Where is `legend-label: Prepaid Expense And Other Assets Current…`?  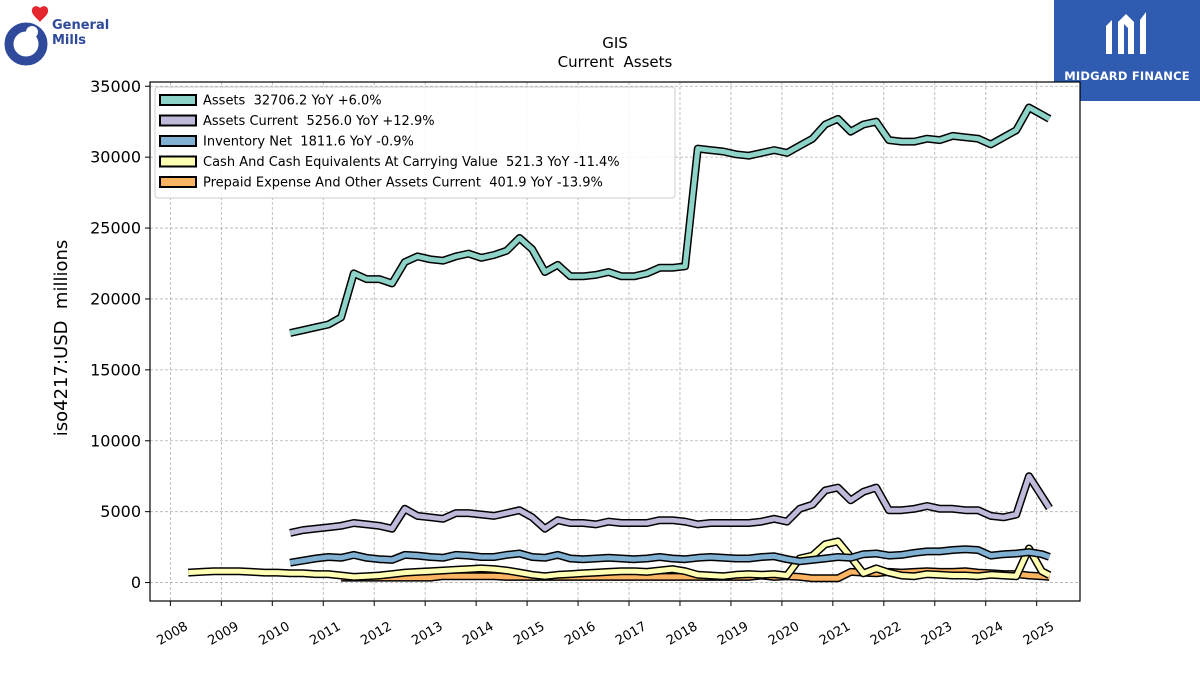 legend-label: Prepaid Expense And Other Assets Current… is located at coordinates (403, 183).